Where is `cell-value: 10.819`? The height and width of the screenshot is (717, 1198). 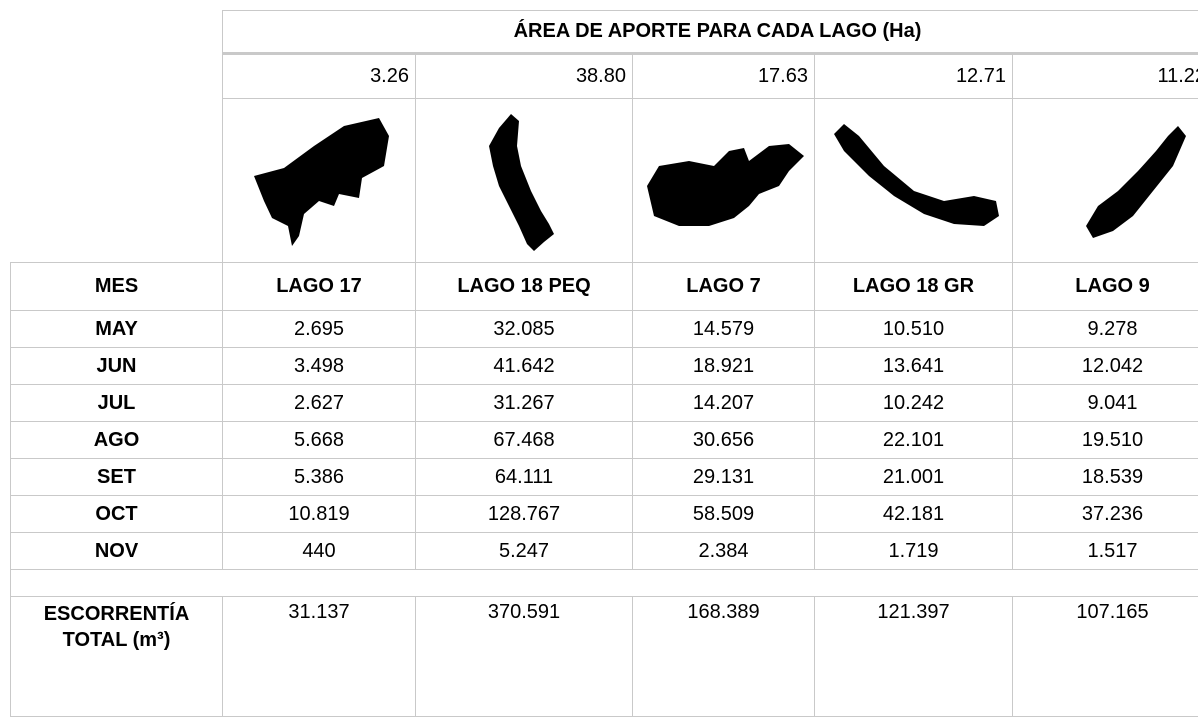
cell-value: 10.819 is located at coordinates (319, 514).